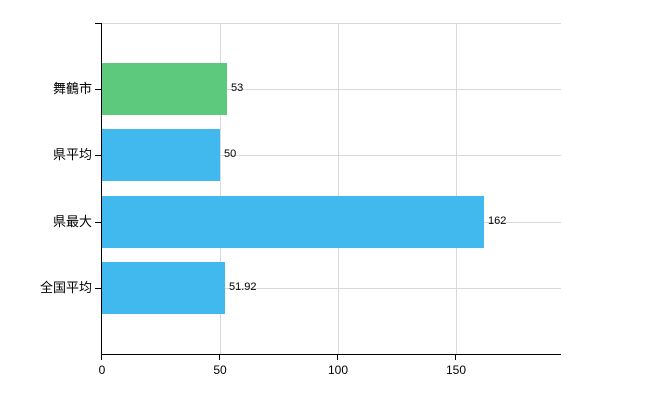 The height and width of the screenshot is (400, 650). Describe the element at coordinates (338, 370) in the screenshot. I see `x-axis-tick-label: 100` at that location.